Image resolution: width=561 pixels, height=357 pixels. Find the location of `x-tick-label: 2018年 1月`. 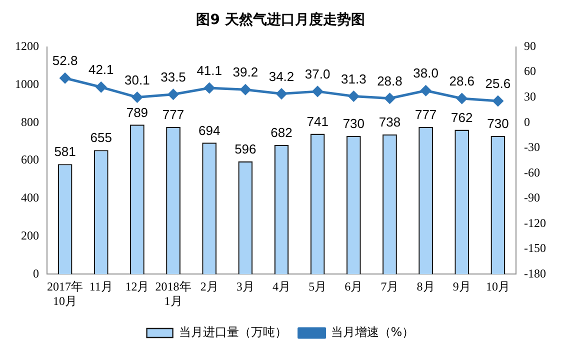

x-tick-label: 2018年 1月 is located at coordinates (173, 294).